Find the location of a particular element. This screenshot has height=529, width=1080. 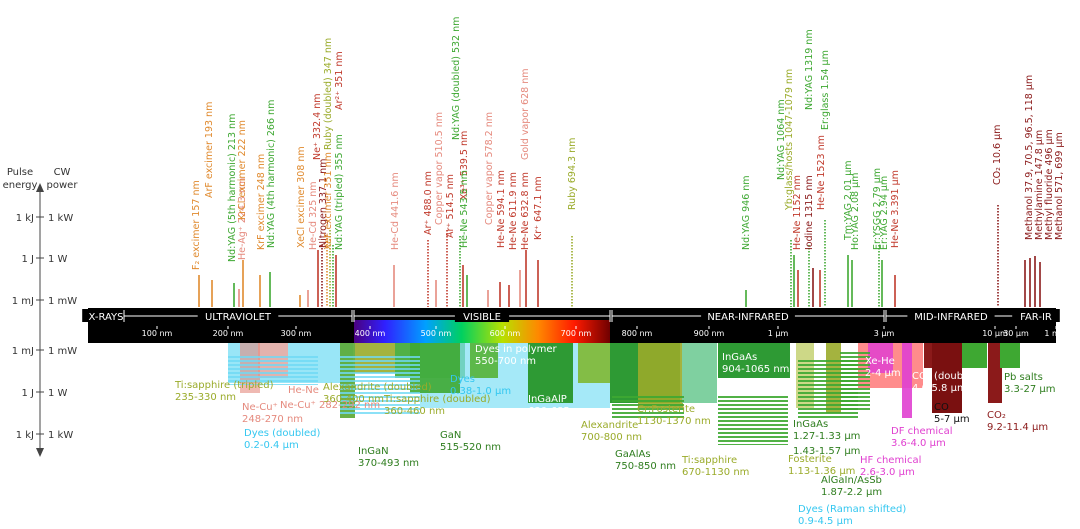

laser-line-label: Ar⁺ 488.0 nm is located at coordinates (428, 203).